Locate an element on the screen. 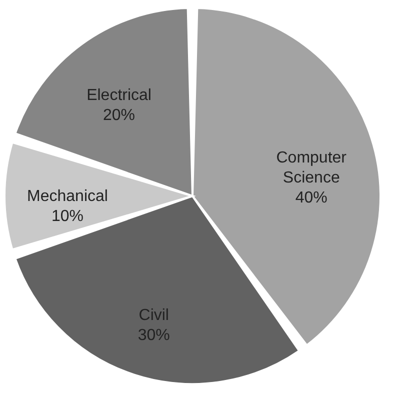 This screenshot has height=412, width=403. slice-label: Electrical is located at coordinates (119, 95).